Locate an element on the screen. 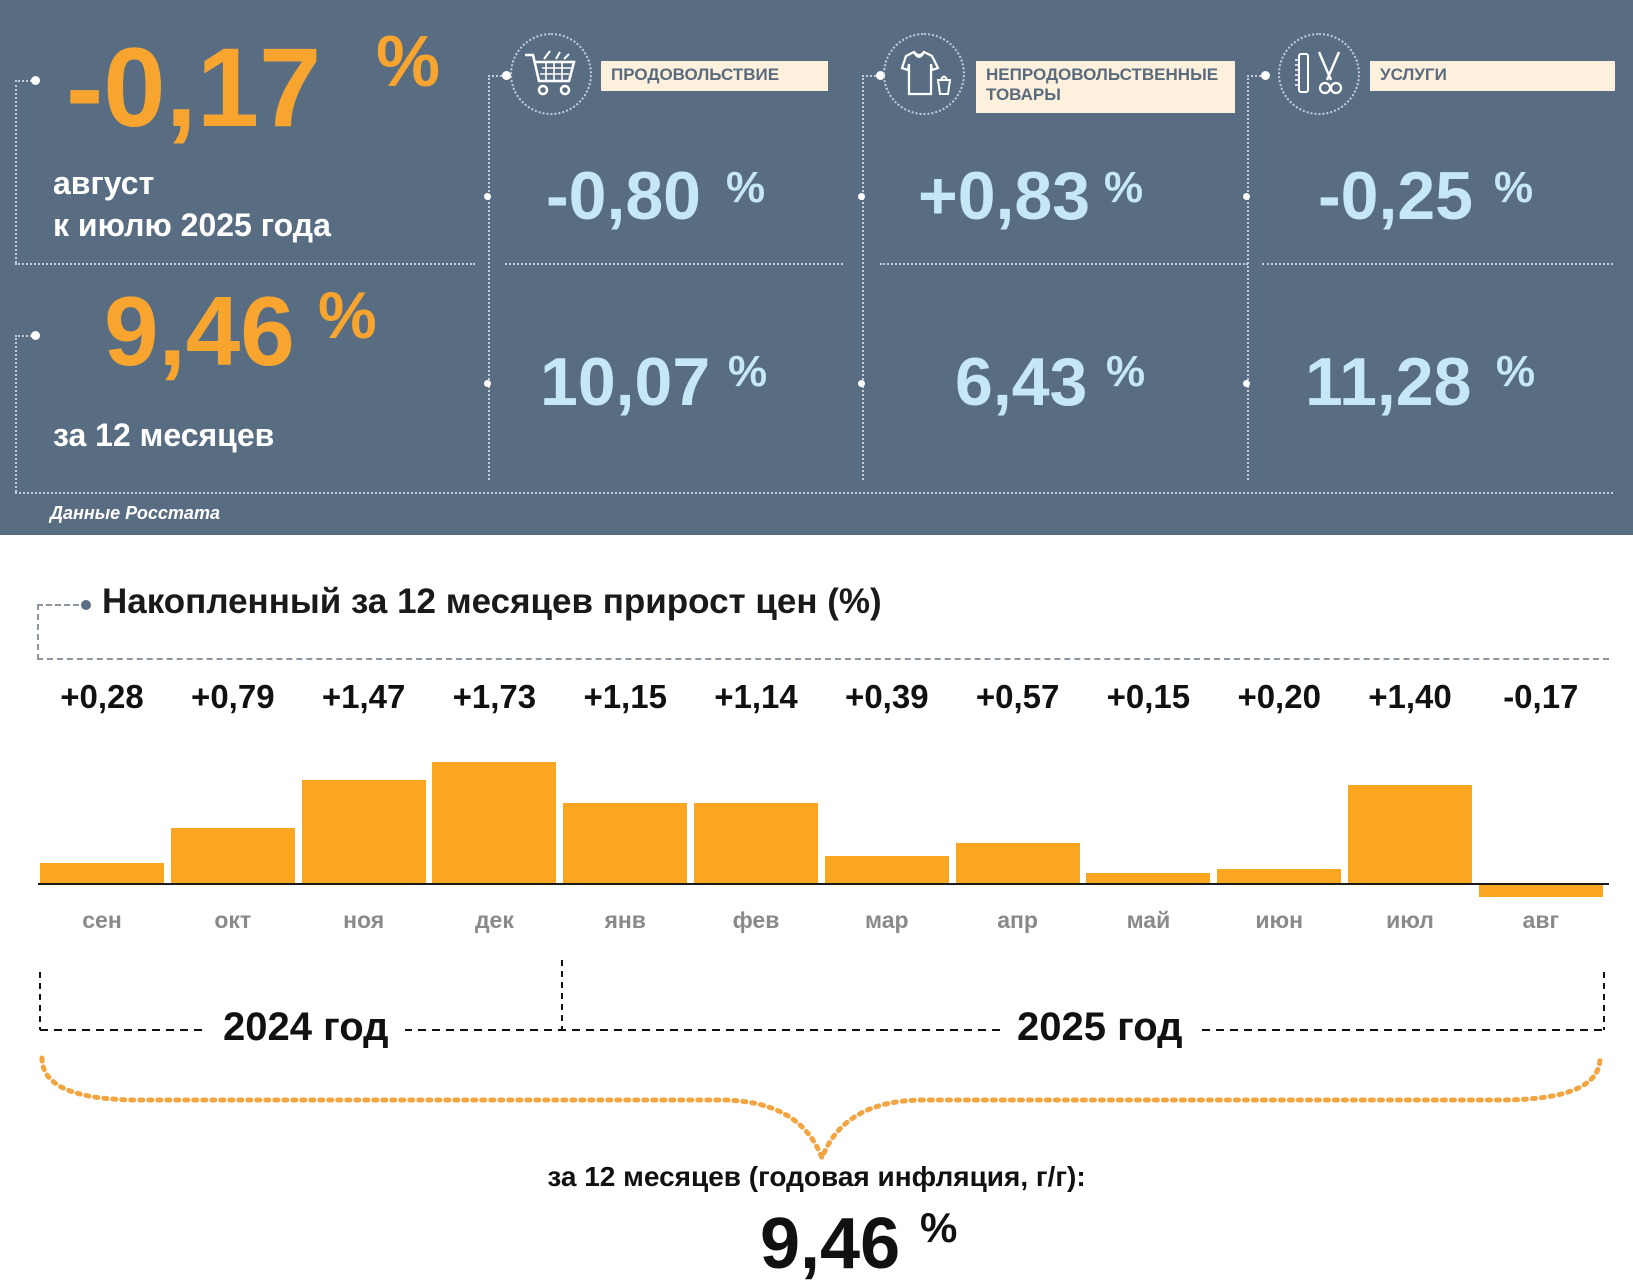 The width and height of the screenshot is (1633, 1285). nonfood-annual-unit: % is located at coordinates (1126, 371).